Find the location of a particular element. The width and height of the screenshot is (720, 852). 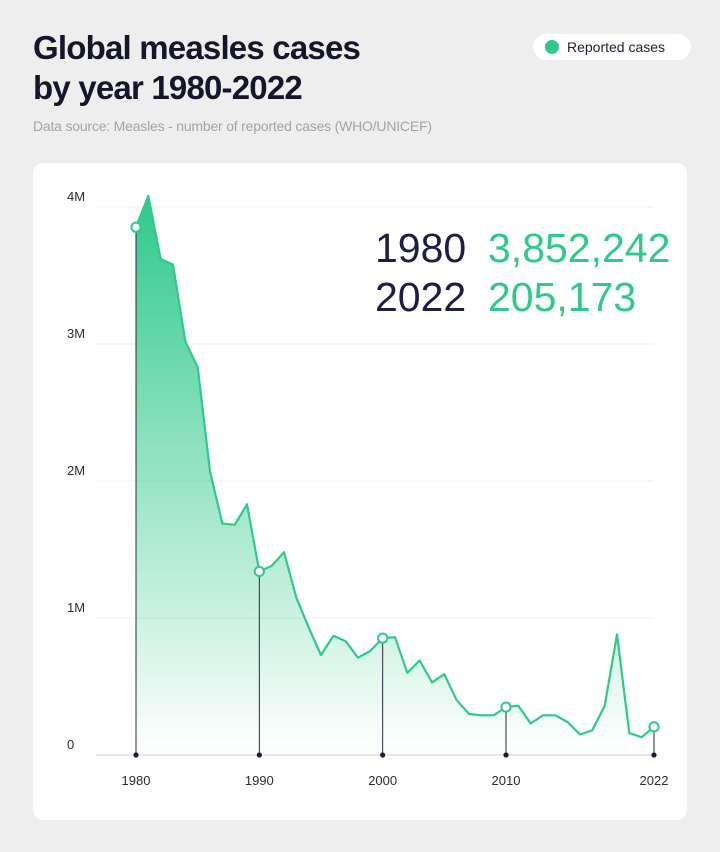

title-line-2: by year 1980-2022 is located at coordinates (168, 87).